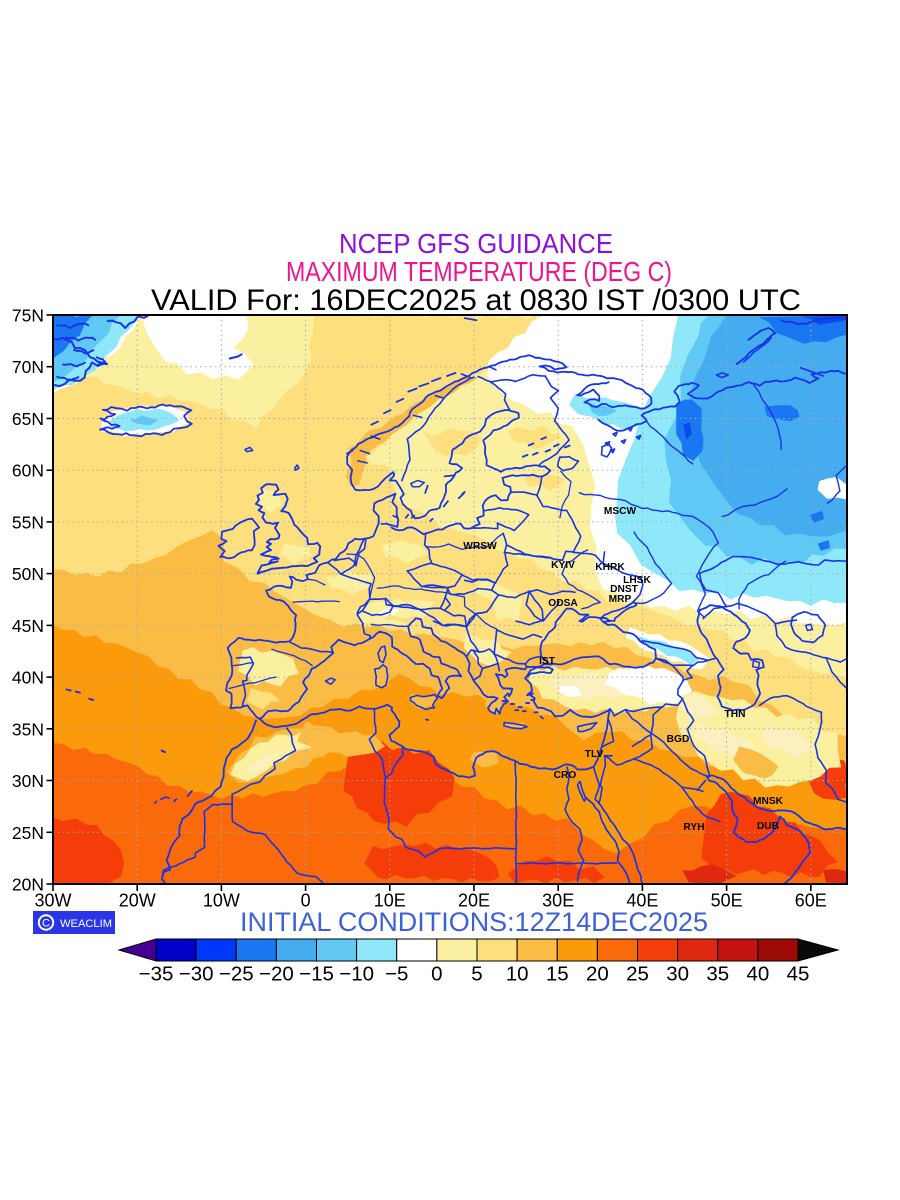  I want to click on svg-text: NCEP GFS GUIDANCE, so click(476, 243).